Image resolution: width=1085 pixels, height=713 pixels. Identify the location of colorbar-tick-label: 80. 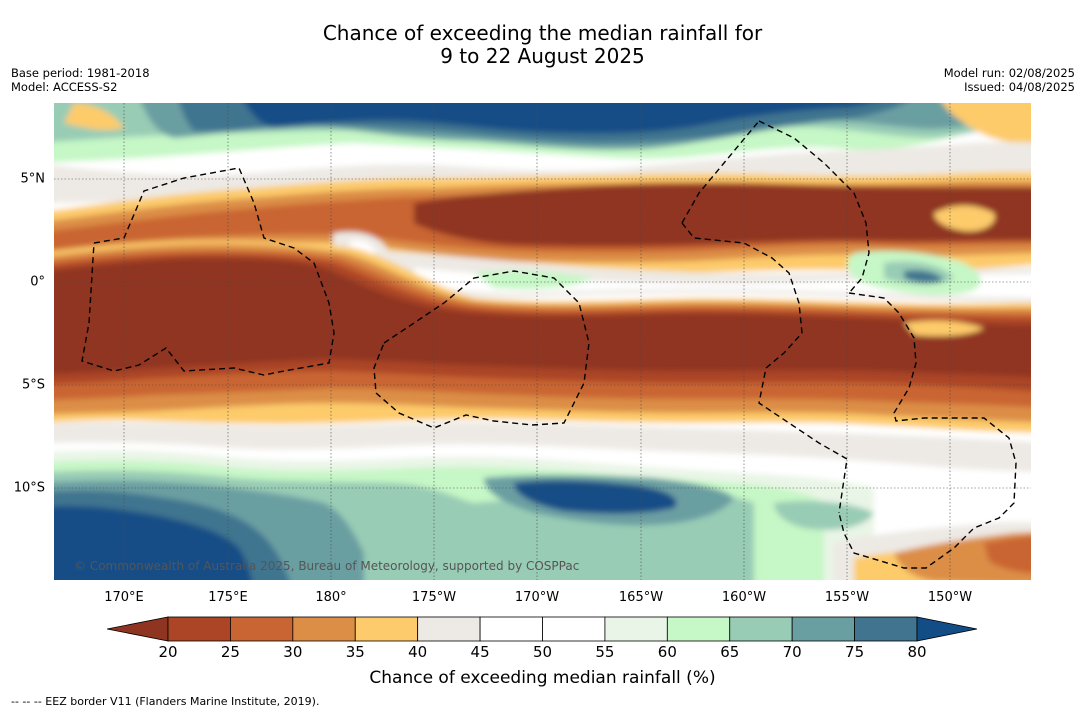
(917, 652).